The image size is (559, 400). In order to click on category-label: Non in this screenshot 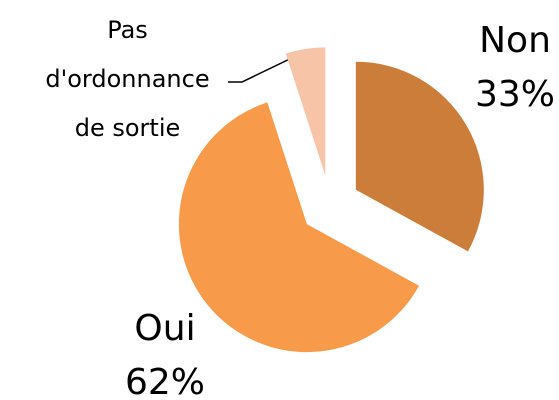, I will do `click(515, 40)`.